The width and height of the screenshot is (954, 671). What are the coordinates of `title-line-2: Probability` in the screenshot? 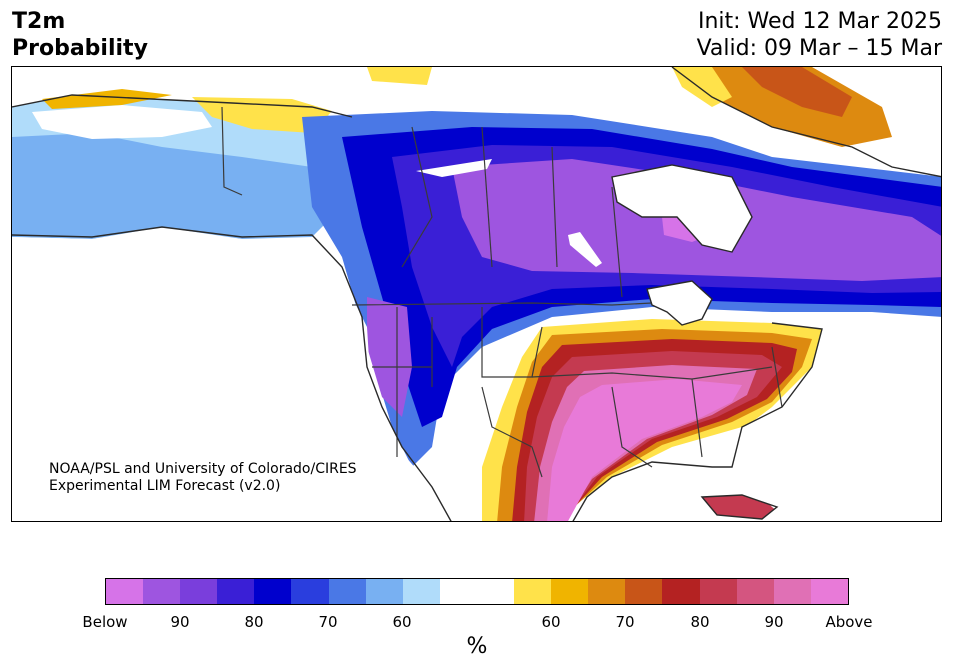 It's located at (80, 48).